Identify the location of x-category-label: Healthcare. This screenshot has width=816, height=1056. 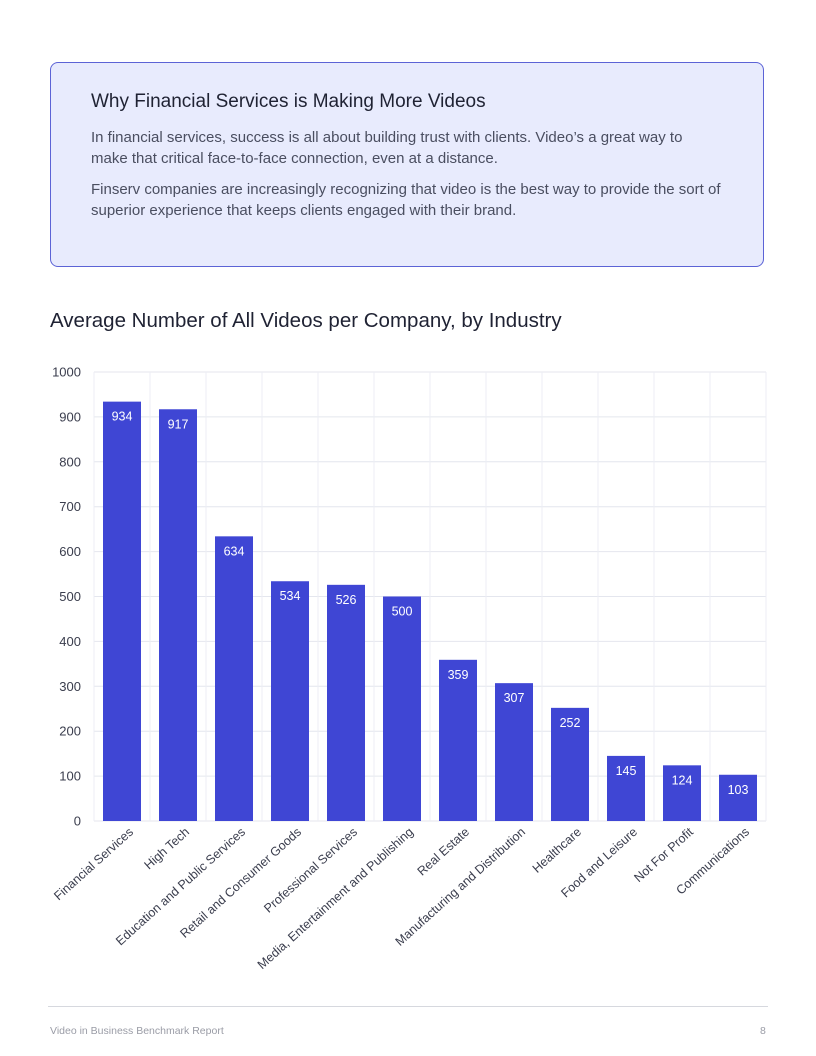
(557, 850).